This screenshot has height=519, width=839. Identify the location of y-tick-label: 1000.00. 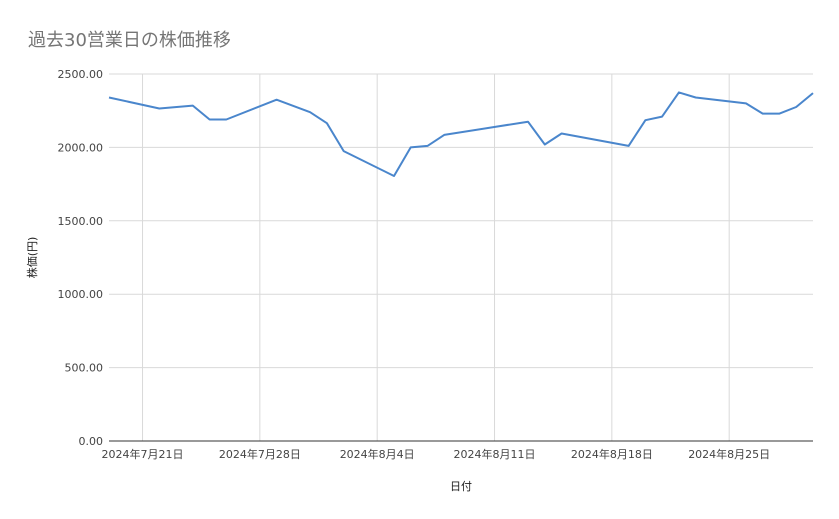
(81, 294).